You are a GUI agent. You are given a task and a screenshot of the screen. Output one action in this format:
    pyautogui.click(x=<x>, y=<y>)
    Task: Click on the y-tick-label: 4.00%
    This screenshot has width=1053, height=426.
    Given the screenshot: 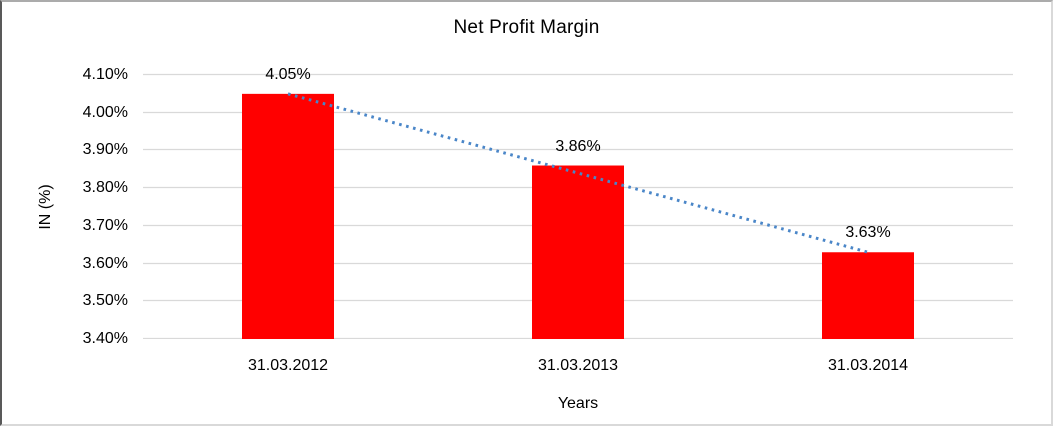 What is the action you would take?
    pyautogui.click(x=105, y=112)
    